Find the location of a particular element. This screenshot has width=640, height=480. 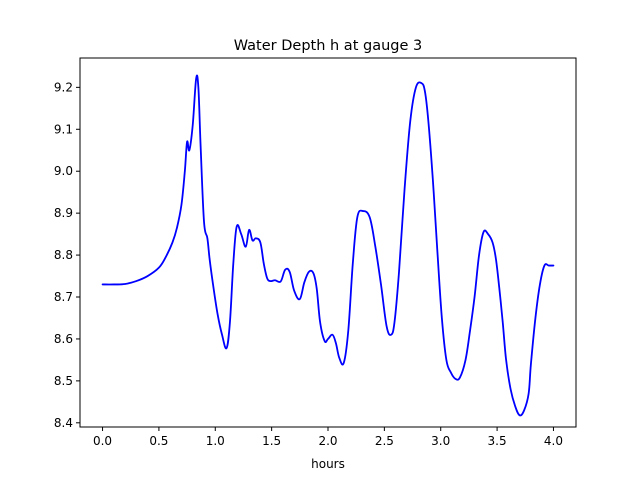

y-tick-label: 8.9 is located at coordinates (63, 213).